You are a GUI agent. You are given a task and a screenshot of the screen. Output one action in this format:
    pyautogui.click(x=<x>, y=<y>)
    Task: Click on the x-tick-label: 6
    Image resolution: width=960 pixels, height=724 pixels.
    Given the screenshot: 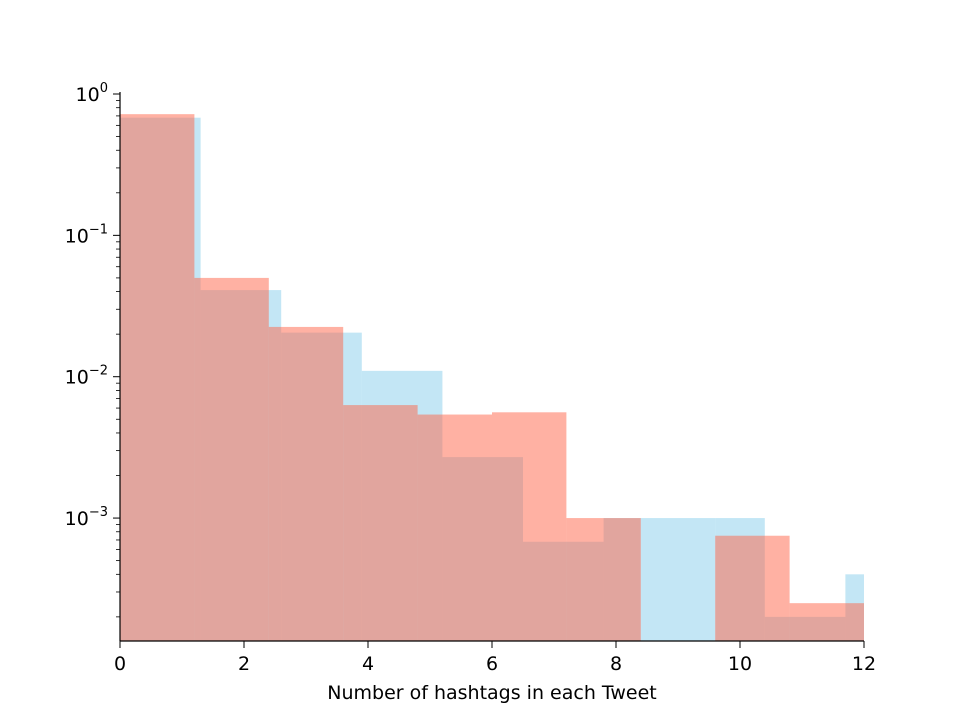 What is the action you would take?
    pyautogui.click(x=492, y=664)
    